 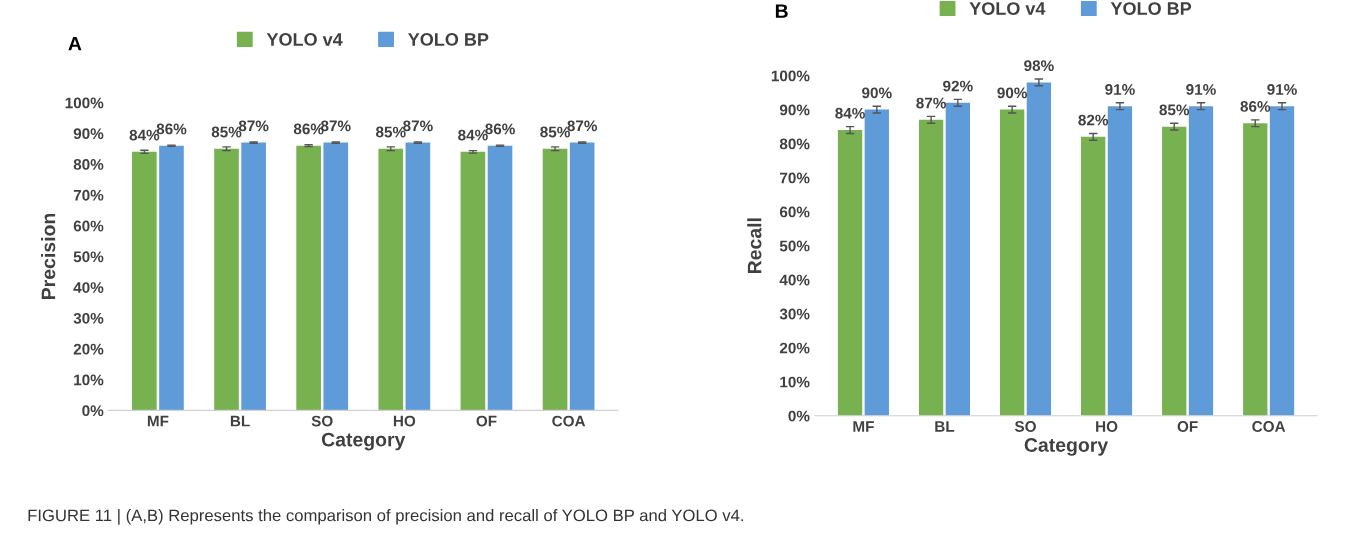 What do you see at coordinates (75, 43) in the screenshot?
I see `text: A` at bounding box center [75, 43].